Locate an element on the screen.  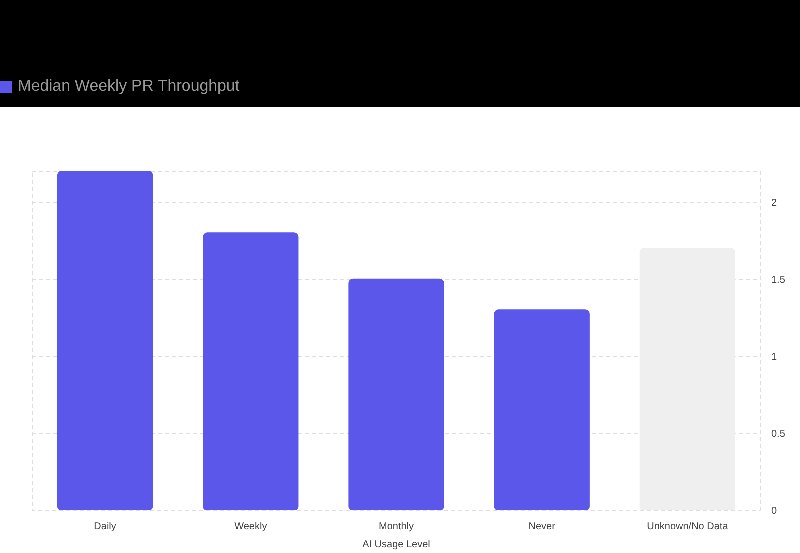
x-tick-label: Daily is located at coordinates (105, 527).